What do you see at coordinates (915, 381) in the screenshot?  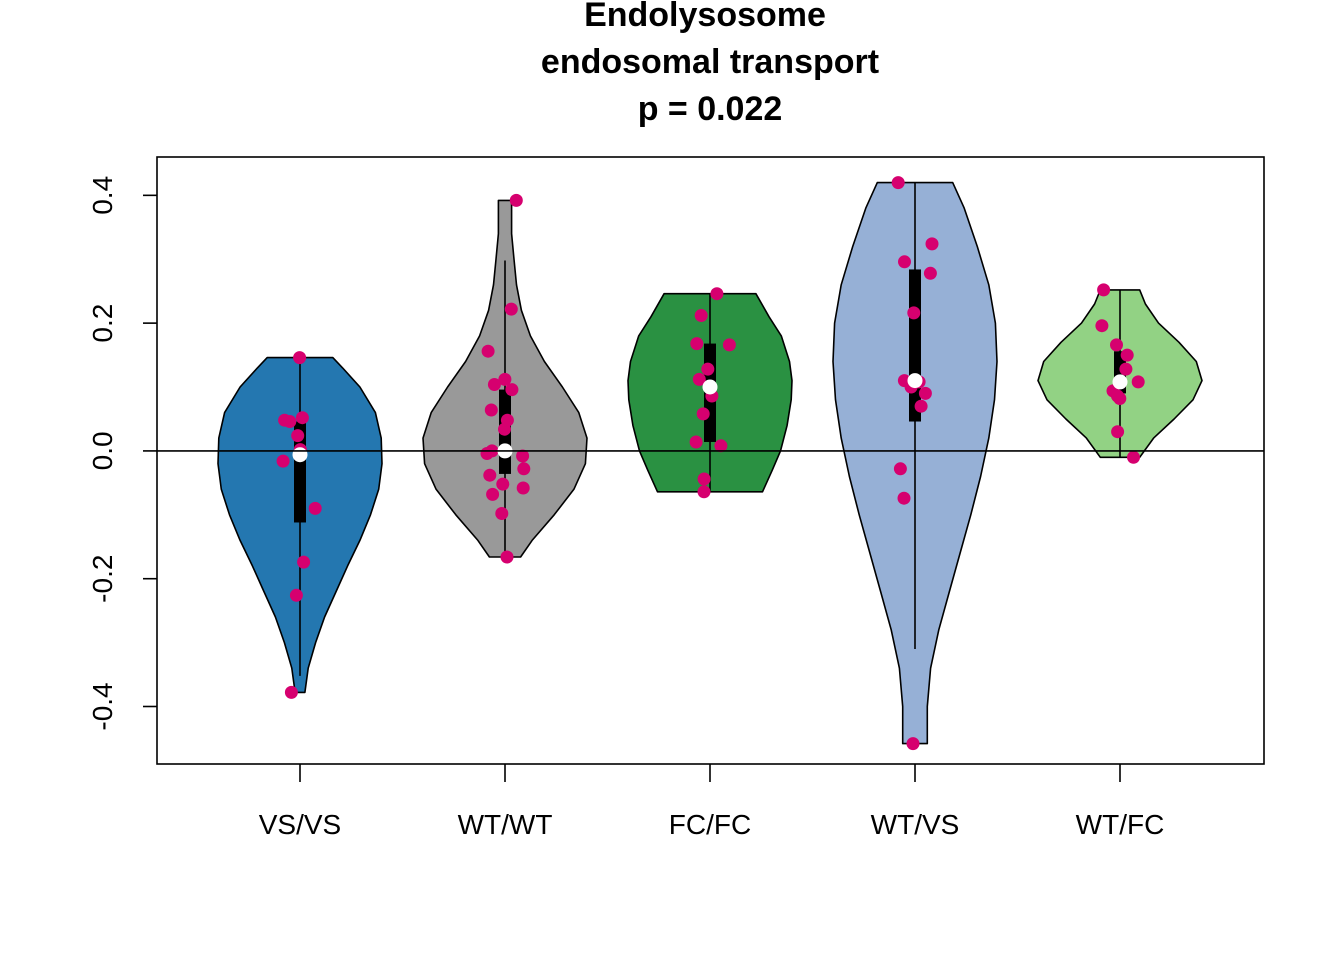 I see `median-marker-wt-vs` at bounding box center [915, 381].